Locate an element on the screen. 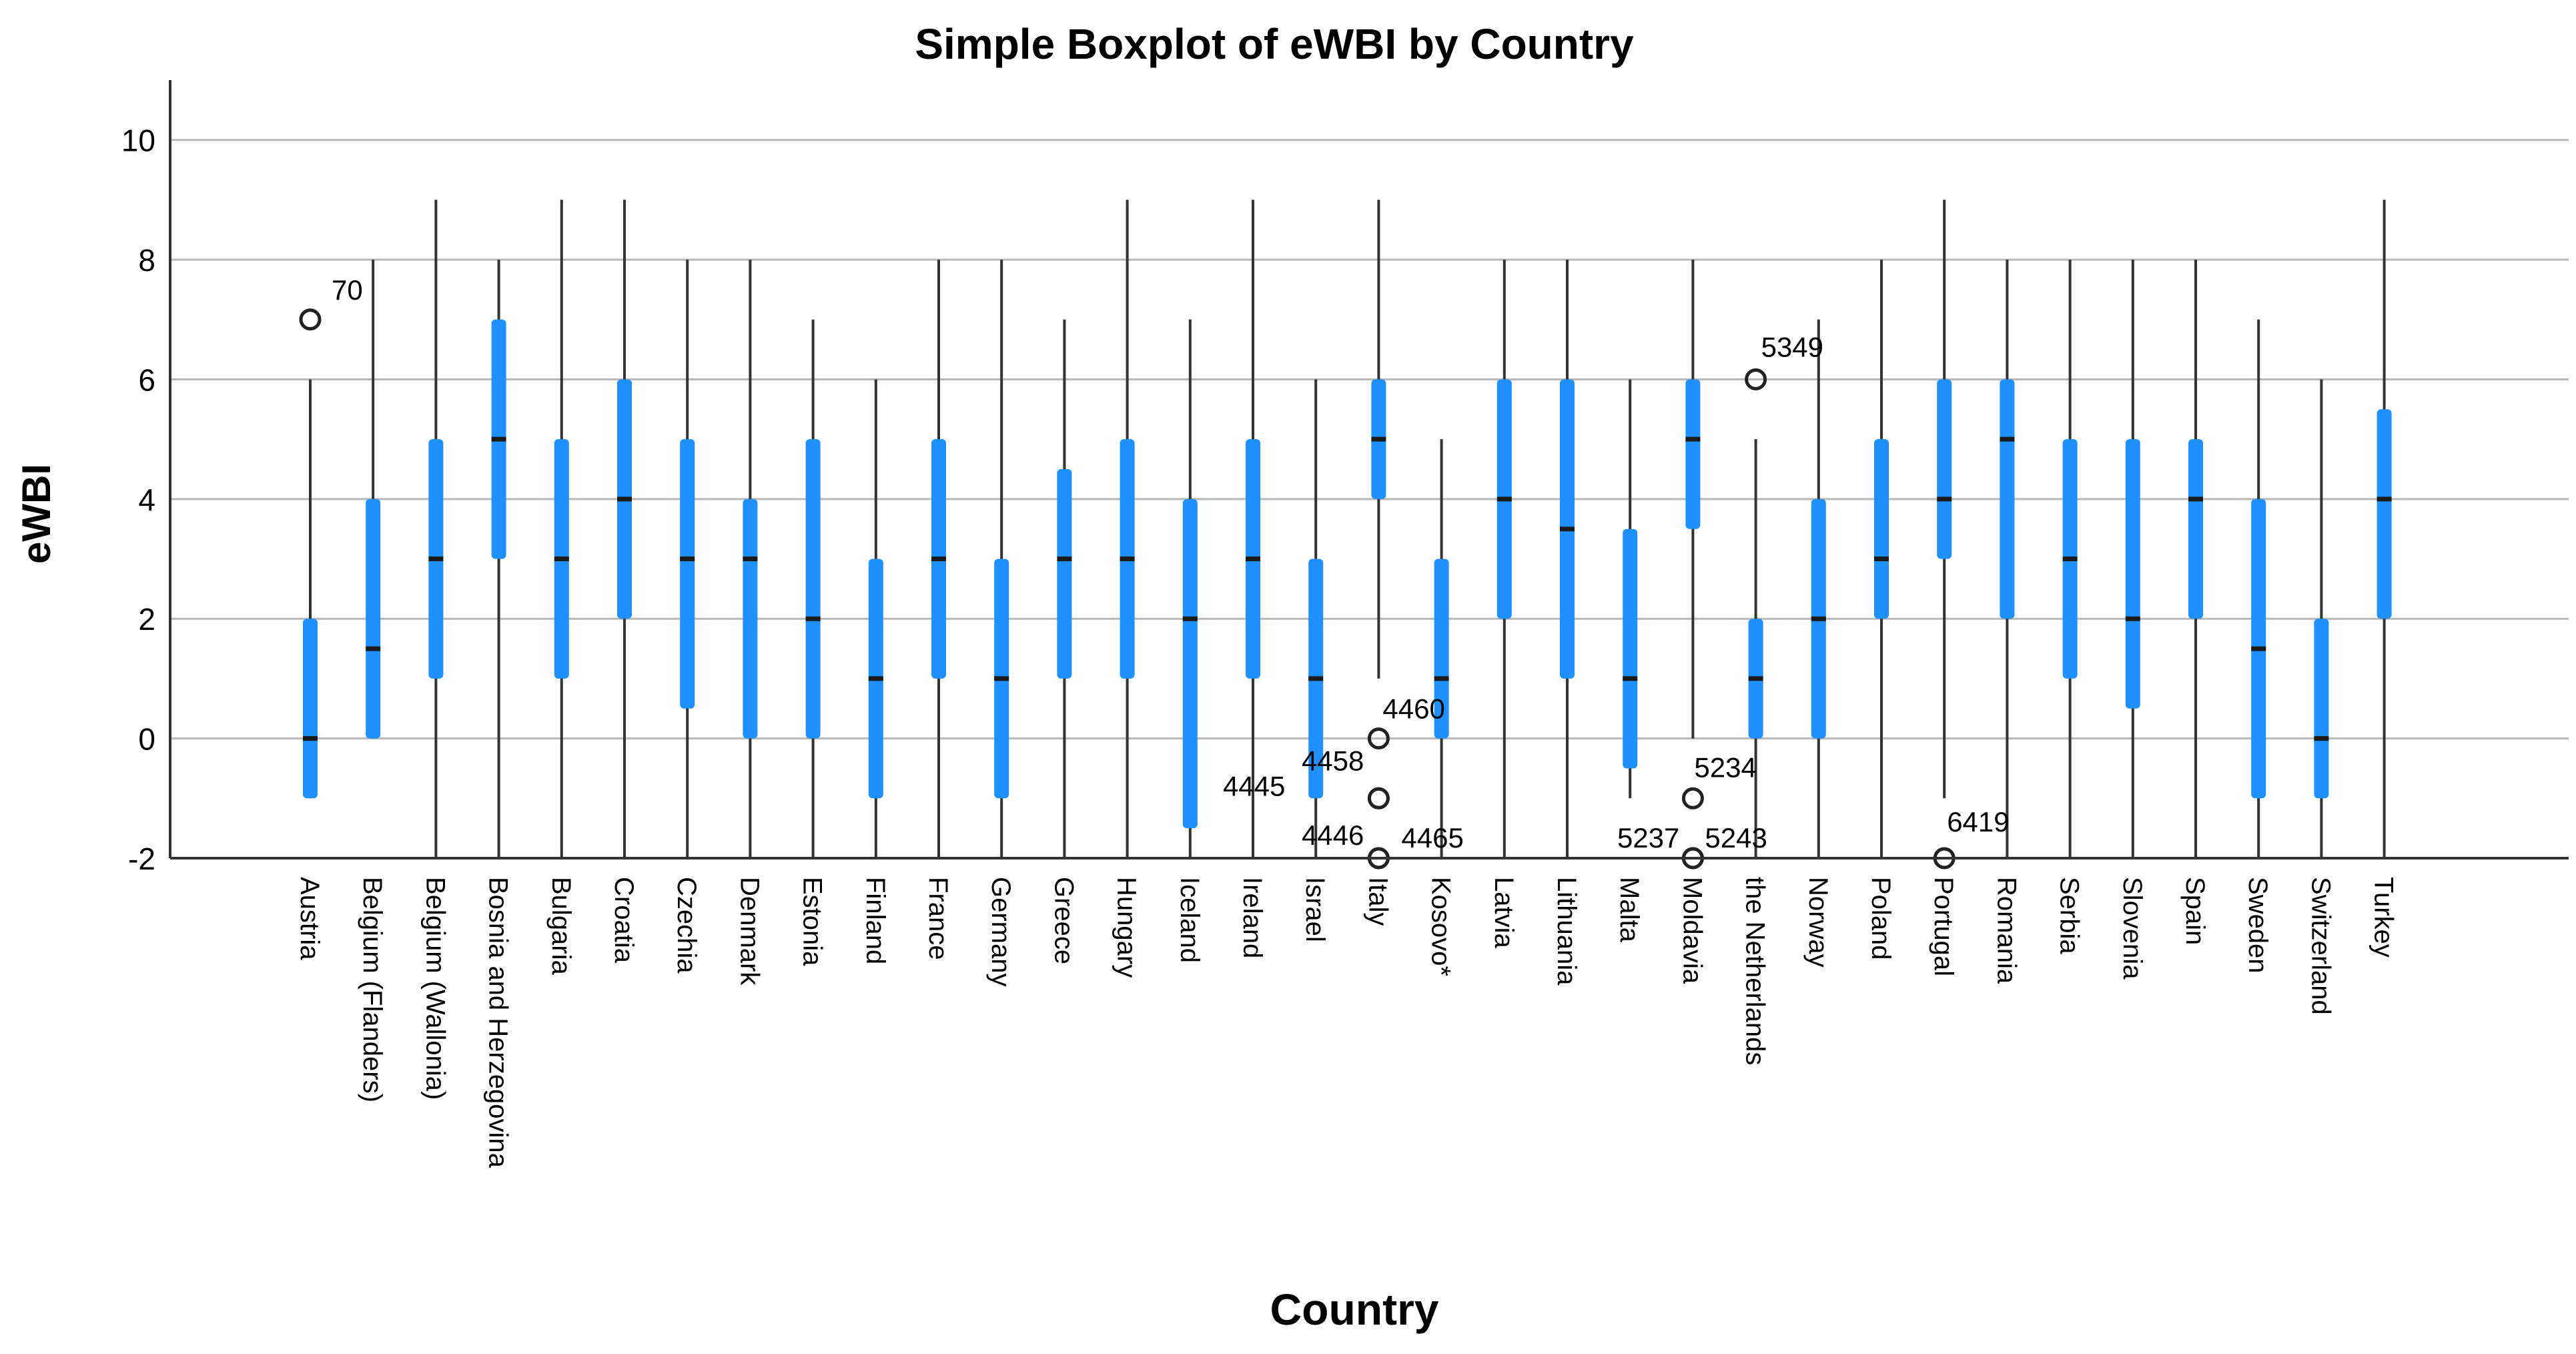 Image resolution: width=2576 pixels, height=1354 pixels. outlier-label: 4445 is located at coordinates (1254, 785).